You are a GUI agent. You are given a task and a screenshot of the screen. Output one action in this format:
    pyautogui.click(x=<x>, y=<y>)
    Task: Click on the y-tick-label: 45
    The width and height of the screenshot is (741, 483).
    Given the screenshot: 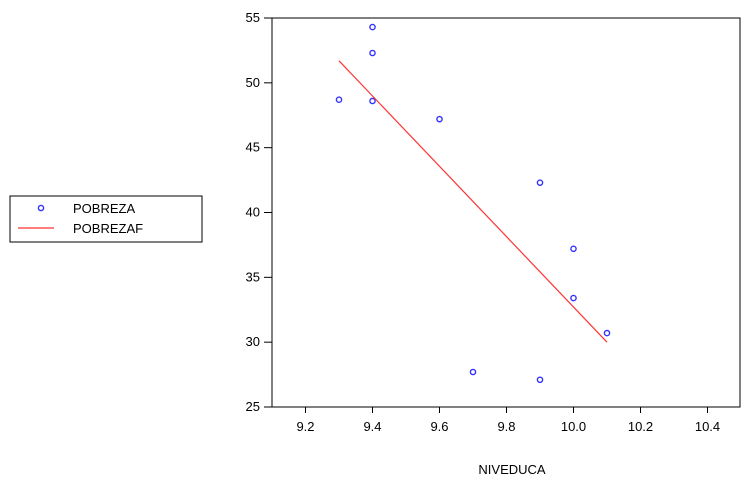 What is the action you would take?
    pyautogui.click(x=253, y=147)
    